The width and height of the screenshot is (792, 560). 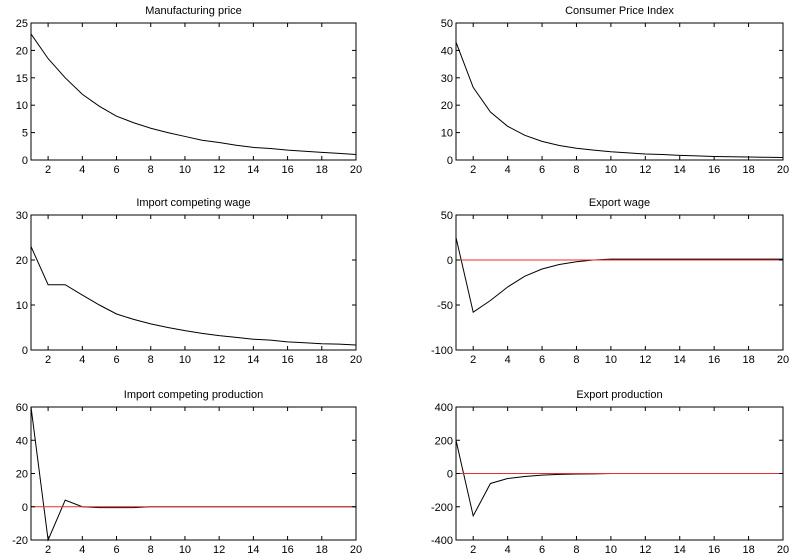 I want to click on y-tick-label: -400, so click(x=442, y=541).